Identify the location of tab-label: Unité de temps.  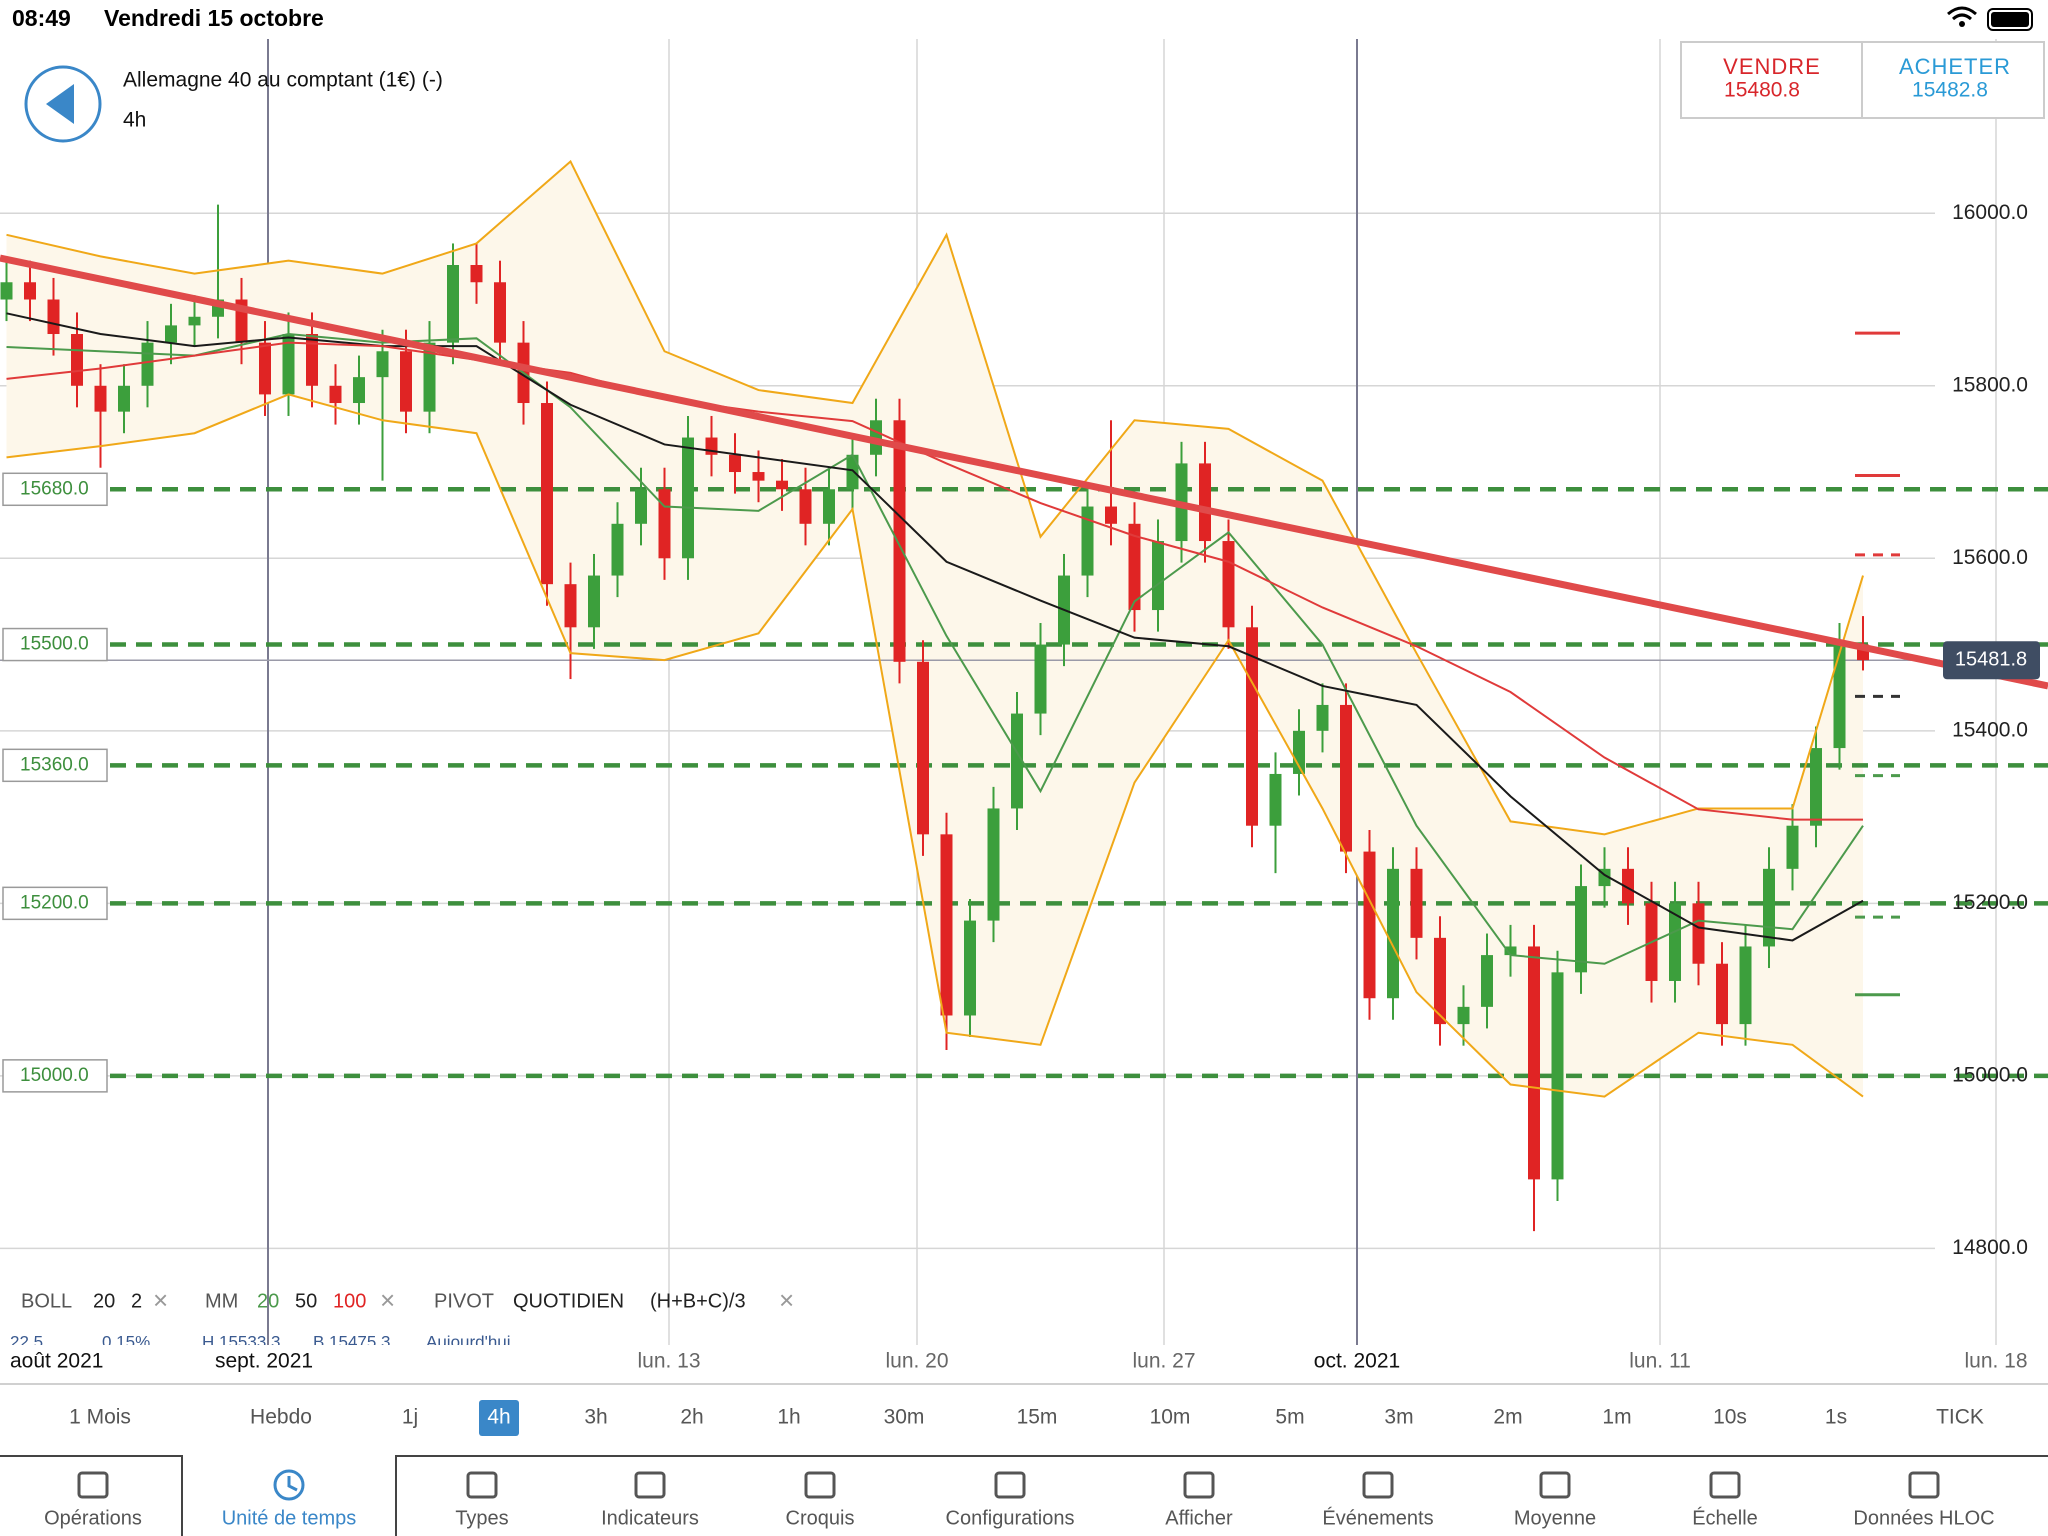
(289, 1518).